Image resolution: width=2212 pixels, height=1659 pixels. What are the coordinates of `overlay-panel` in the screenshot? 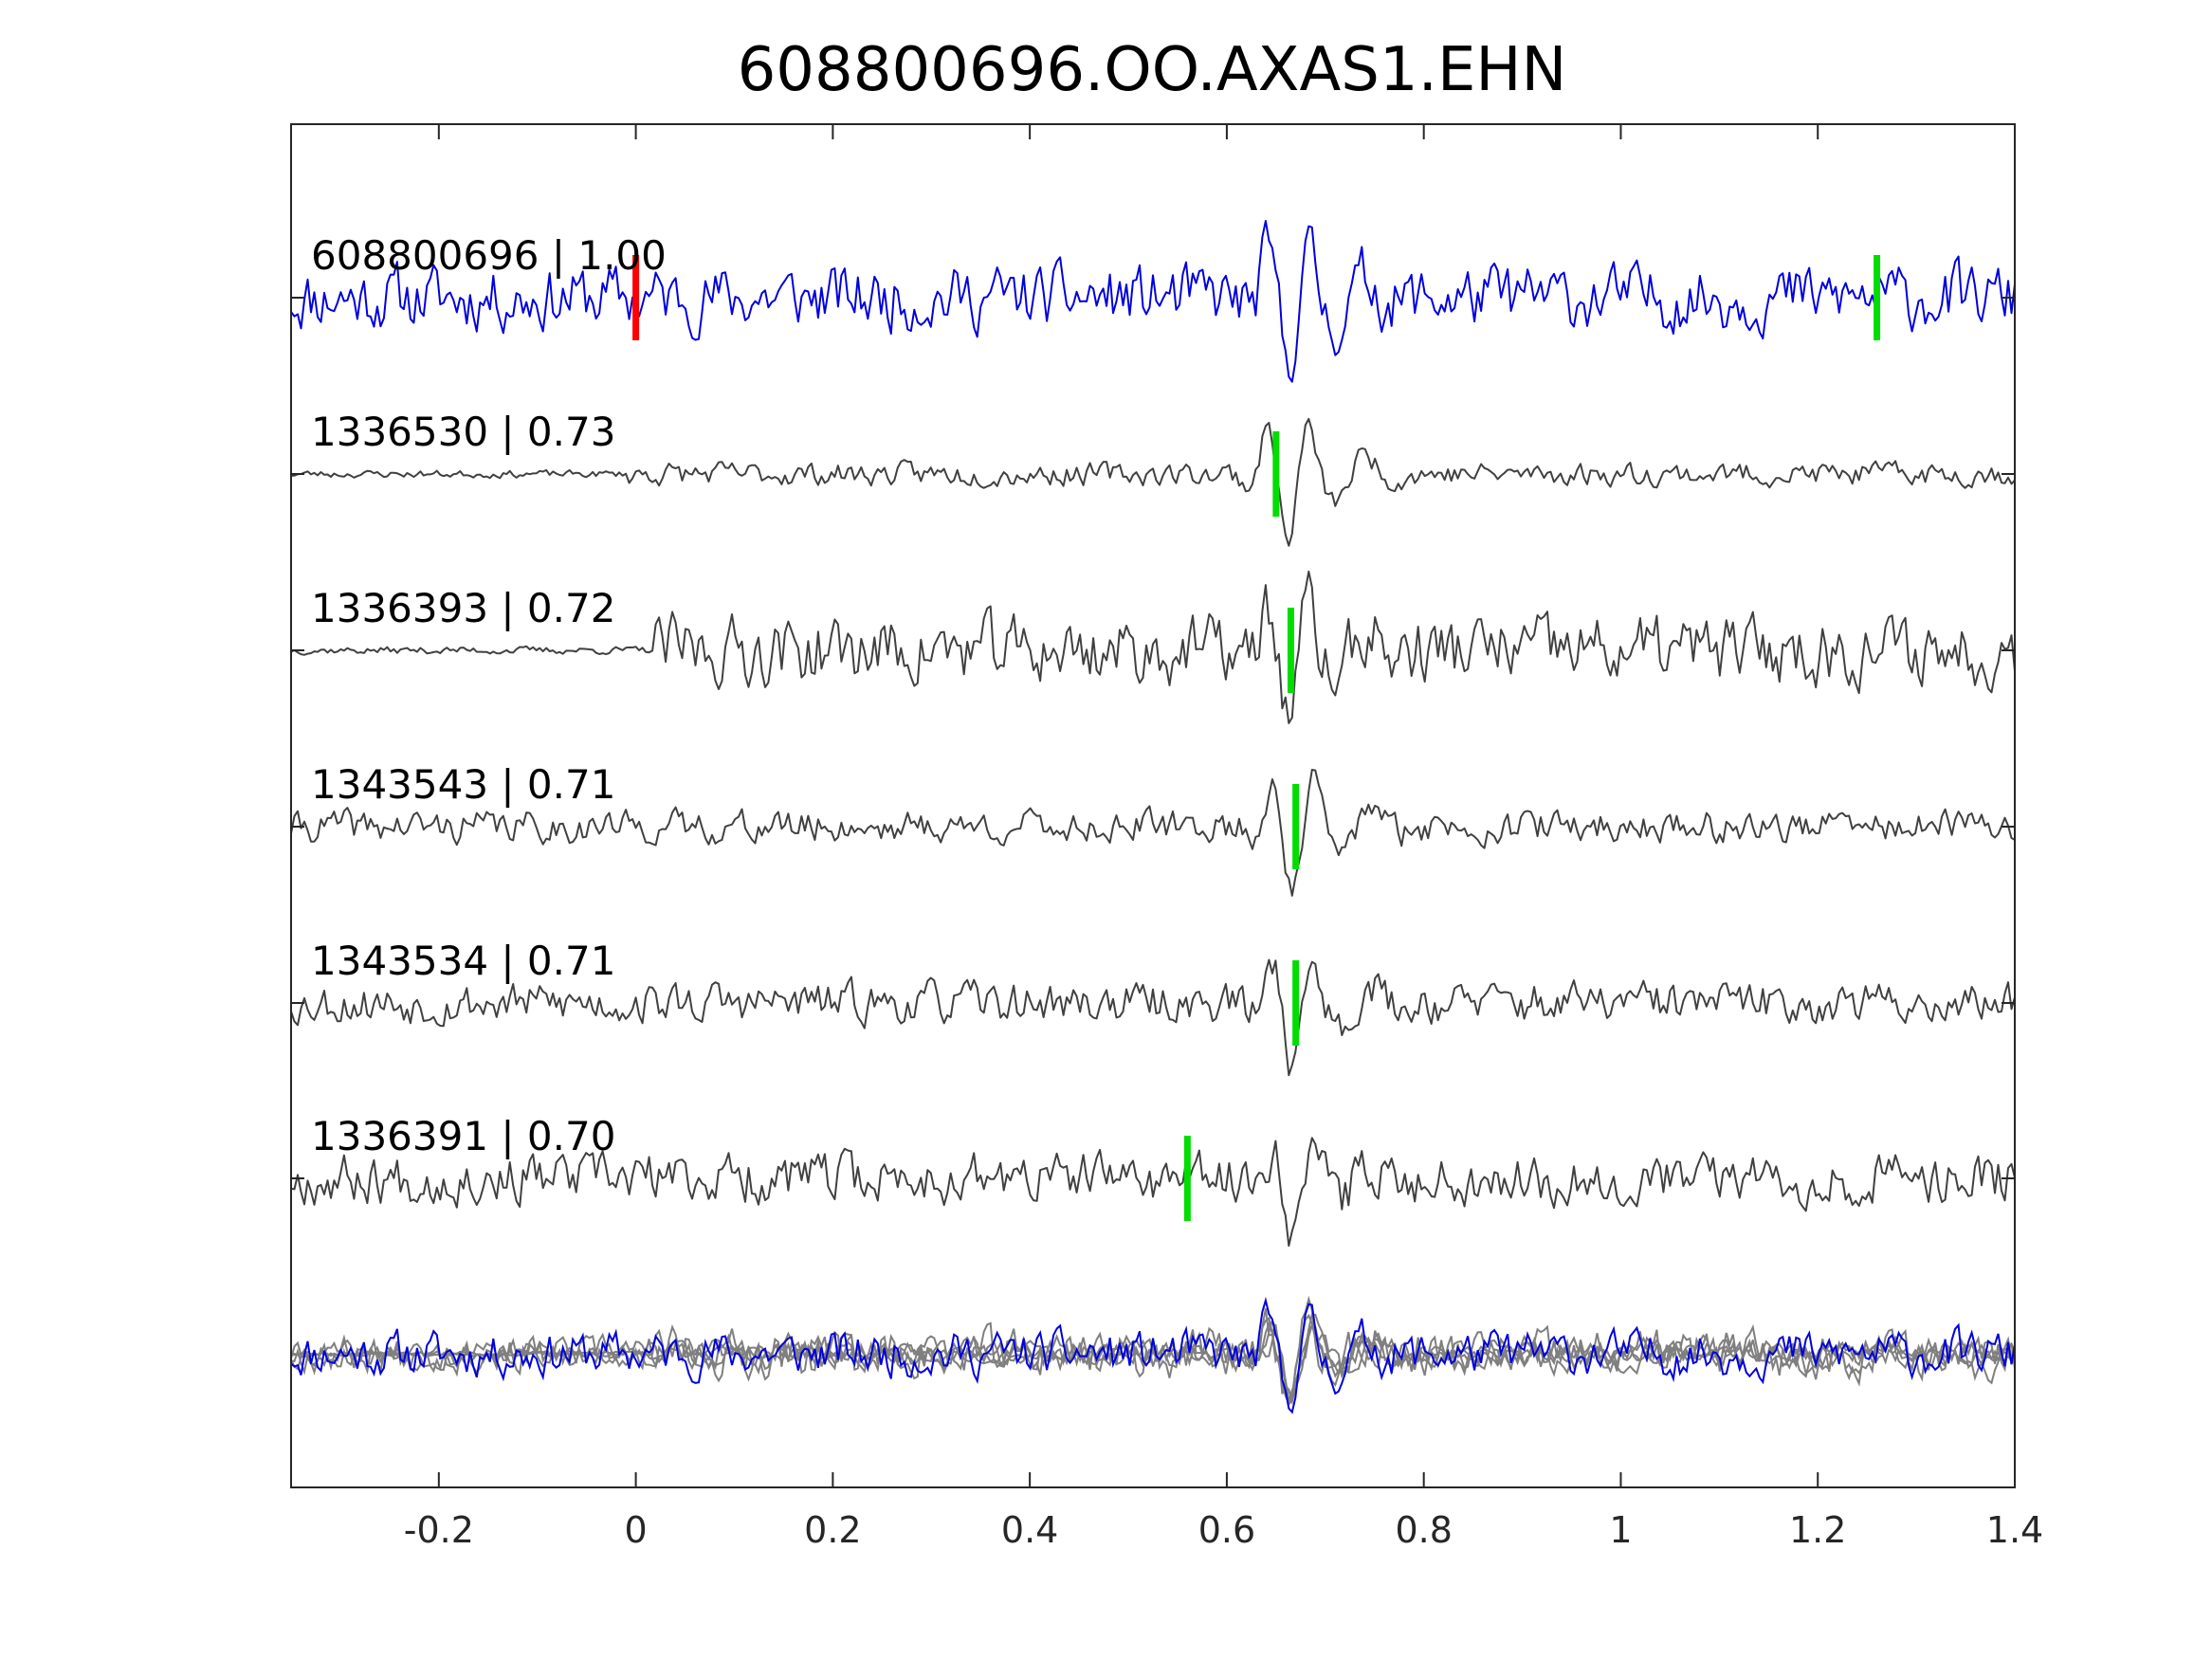 It's located at (1153, 1354).